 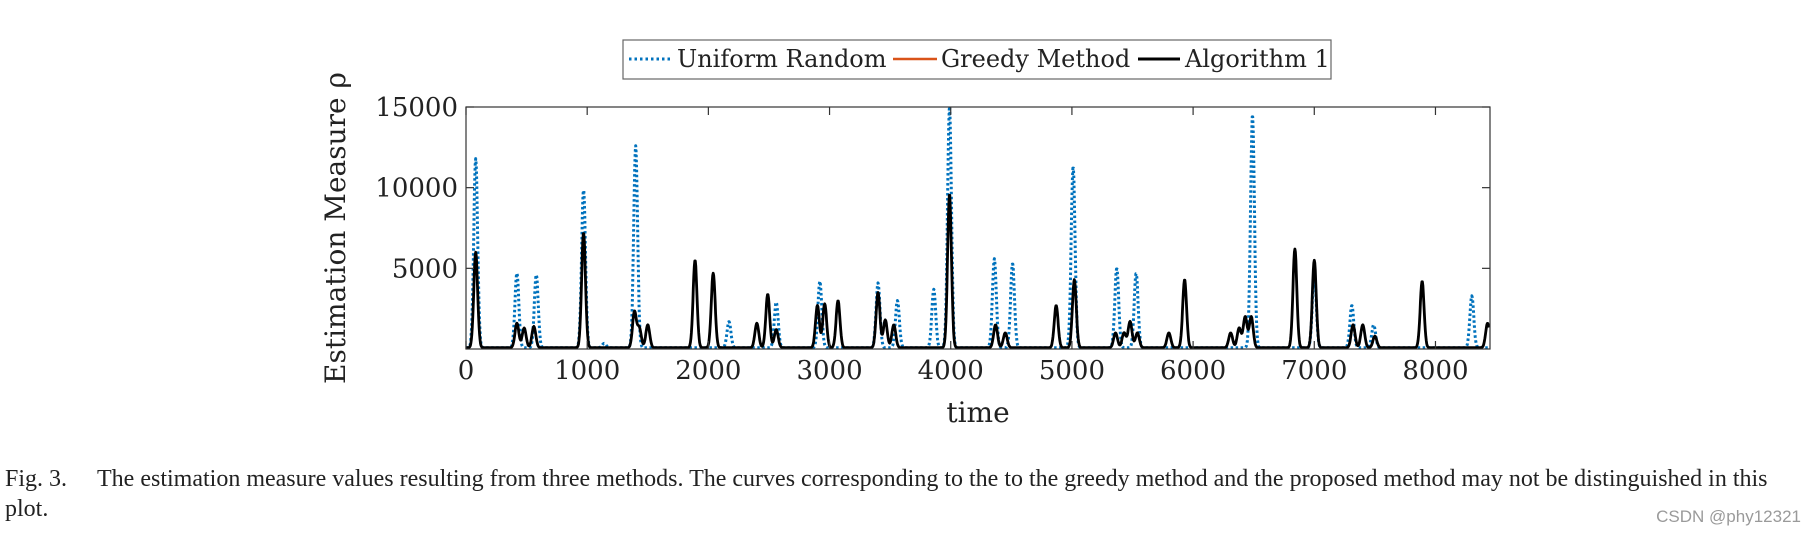 What do you see at coordinates (425, 269) in the screenshot?
I see `y-tick-label: 5000` at bounding box center [425, 269].